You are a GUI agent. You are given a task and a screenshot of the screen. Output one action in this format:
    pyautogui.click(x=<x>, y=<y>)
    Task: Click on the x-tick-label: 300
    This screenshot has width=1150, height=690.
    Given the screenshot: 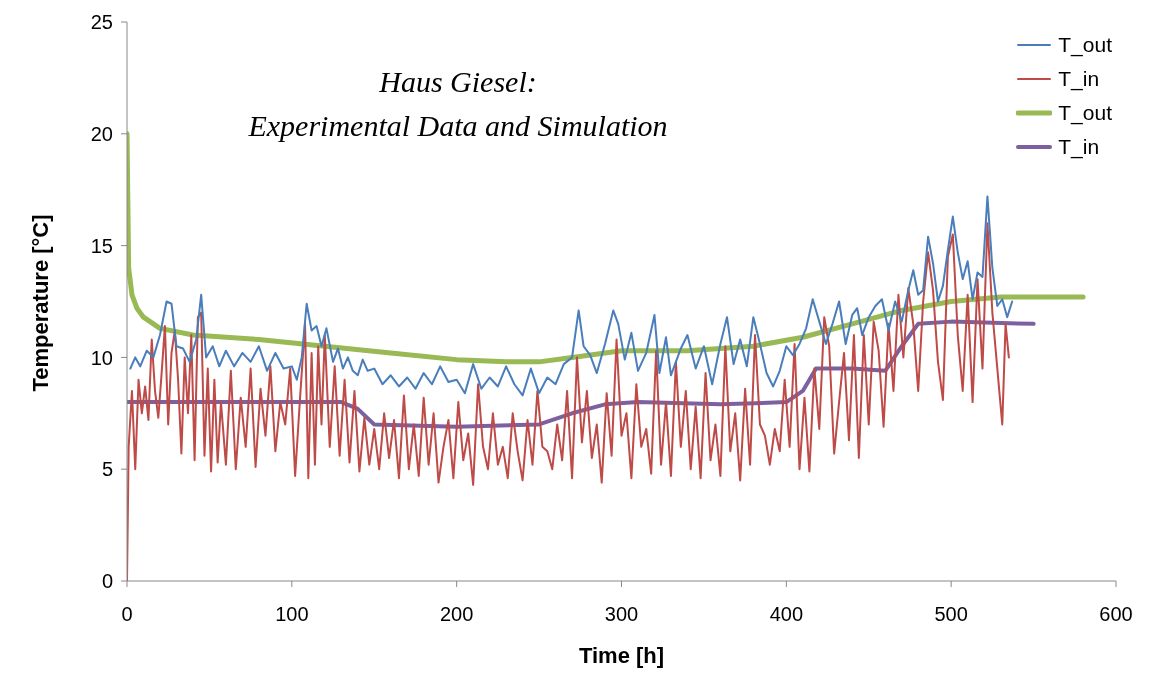 What is the action you would take?
    pyautogui.click(x=621, y=614)
    